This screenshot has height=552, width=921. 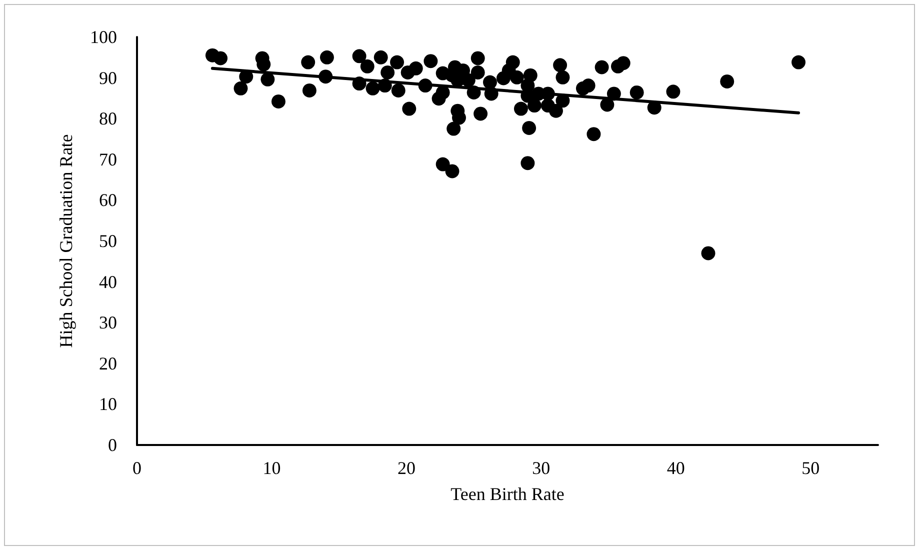 I want to click on y-tick-label: 40, so click(x=108, y=282).